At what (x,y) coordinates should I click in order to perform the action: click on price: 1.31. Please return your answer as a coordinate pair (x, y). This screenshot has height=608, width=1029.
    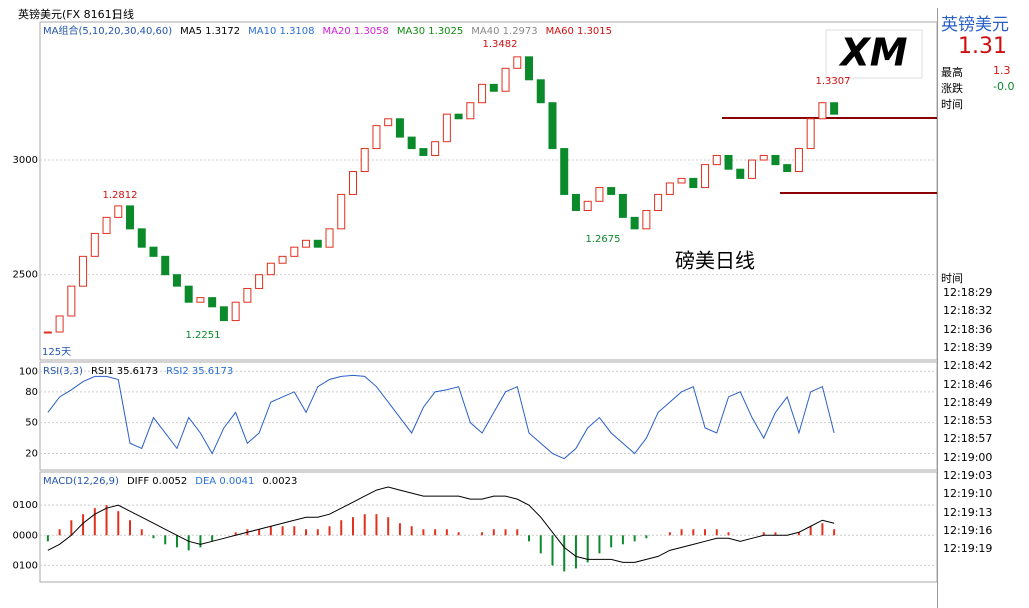
    Looking at the image, I should click on (982, 46).